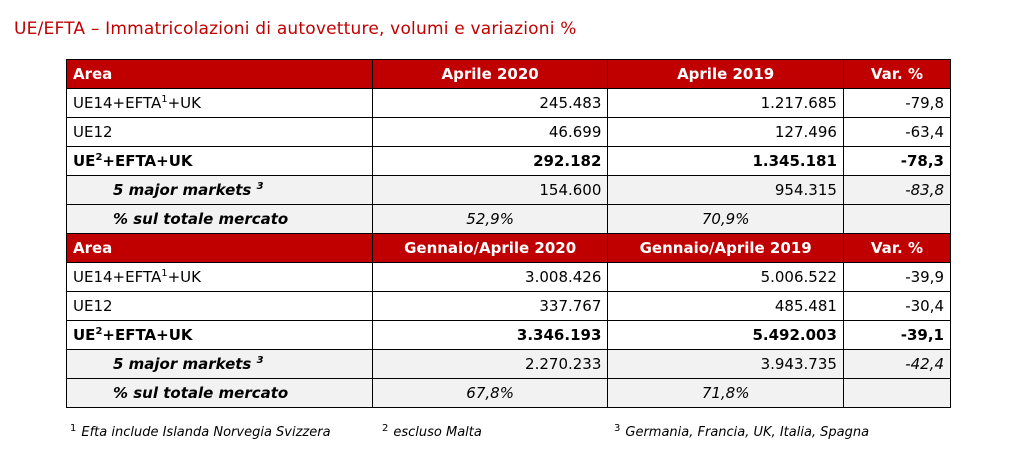 The width and height of the screenshot is (1013, 465). Describe the element at coordinates (490, 161) in the screenshot. I see `value-a: 292.182` at that location.